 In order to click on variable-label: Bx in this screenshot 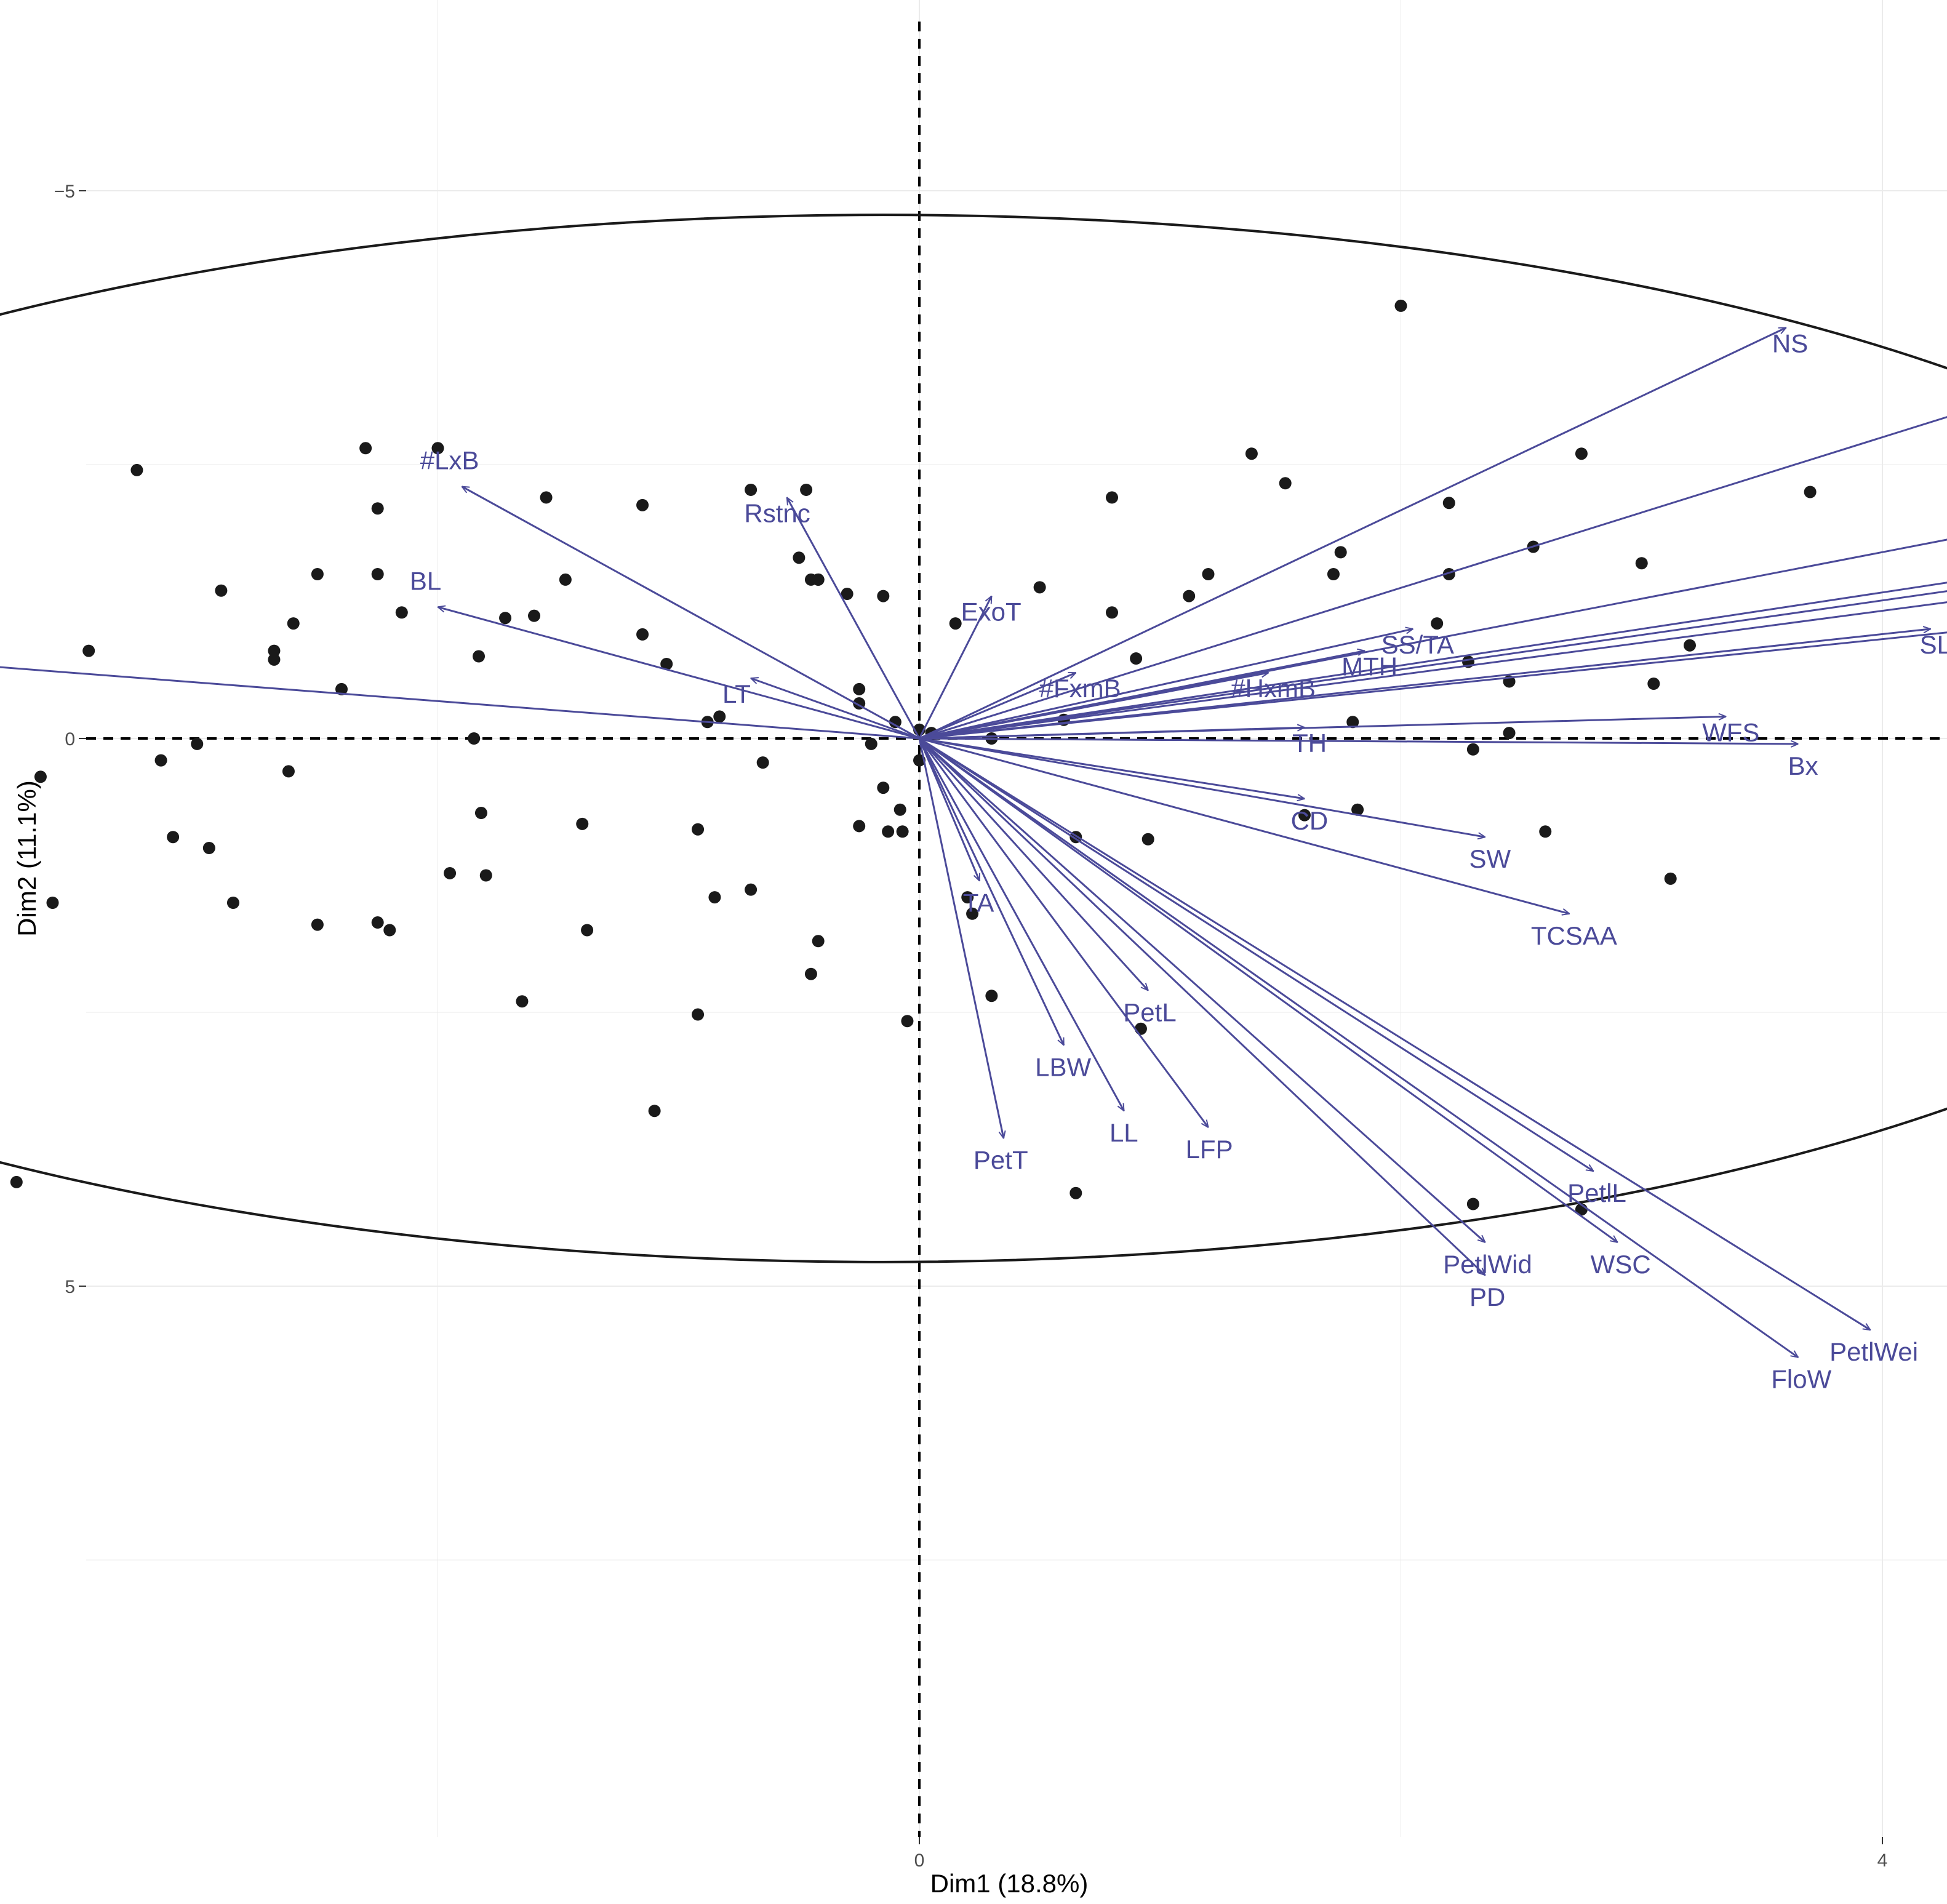, I will do `click(1803, 765)`.